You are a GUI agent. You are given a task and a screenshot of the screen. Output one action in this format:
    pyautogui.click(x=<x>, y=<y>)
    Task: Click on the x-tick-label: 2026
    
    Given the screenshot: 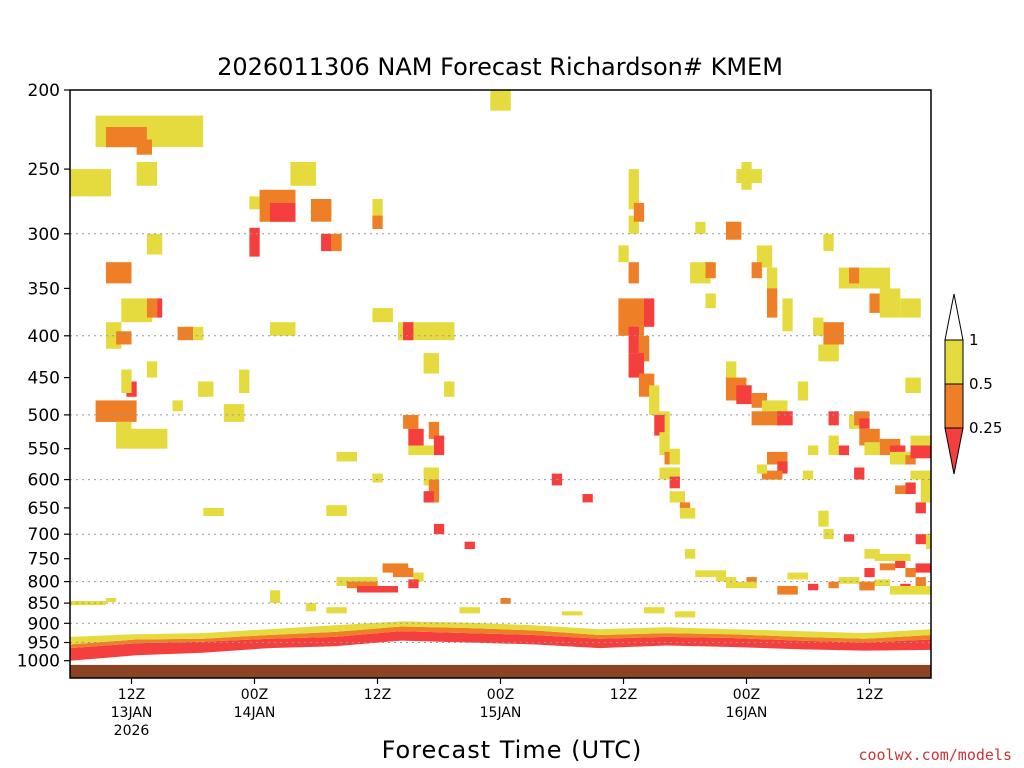 What is the action you would take?
    pyautogui.click(x=132, y=731)
    